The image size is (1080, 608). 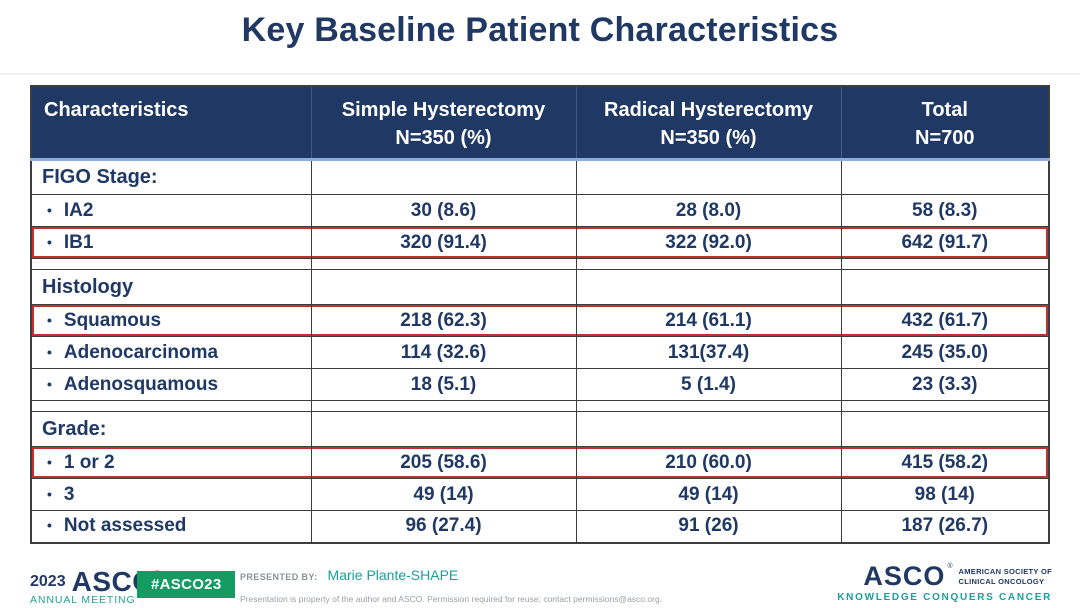 What do you see at coordinates (945, 210) in the screenshot?
I see `cell-value: 58 (8.3)` at bounding box center [945, 210].